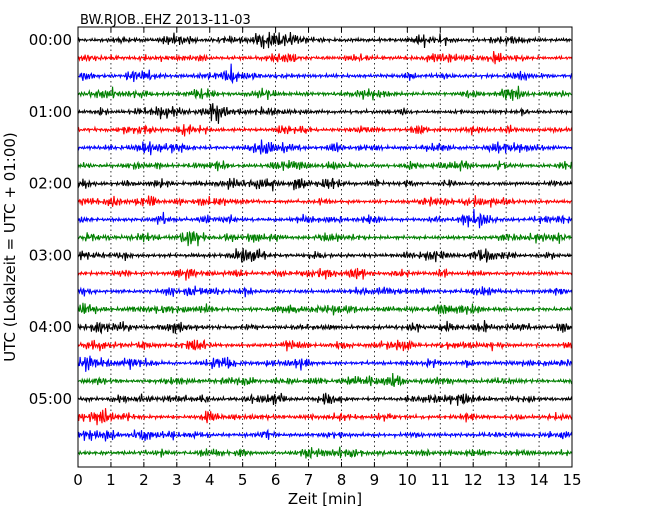 The width and height of the screenshot is (650, 520). Describe the element at coordinates (177, 480) in the screenshot. I see `x-tick-label: 3` at that location.